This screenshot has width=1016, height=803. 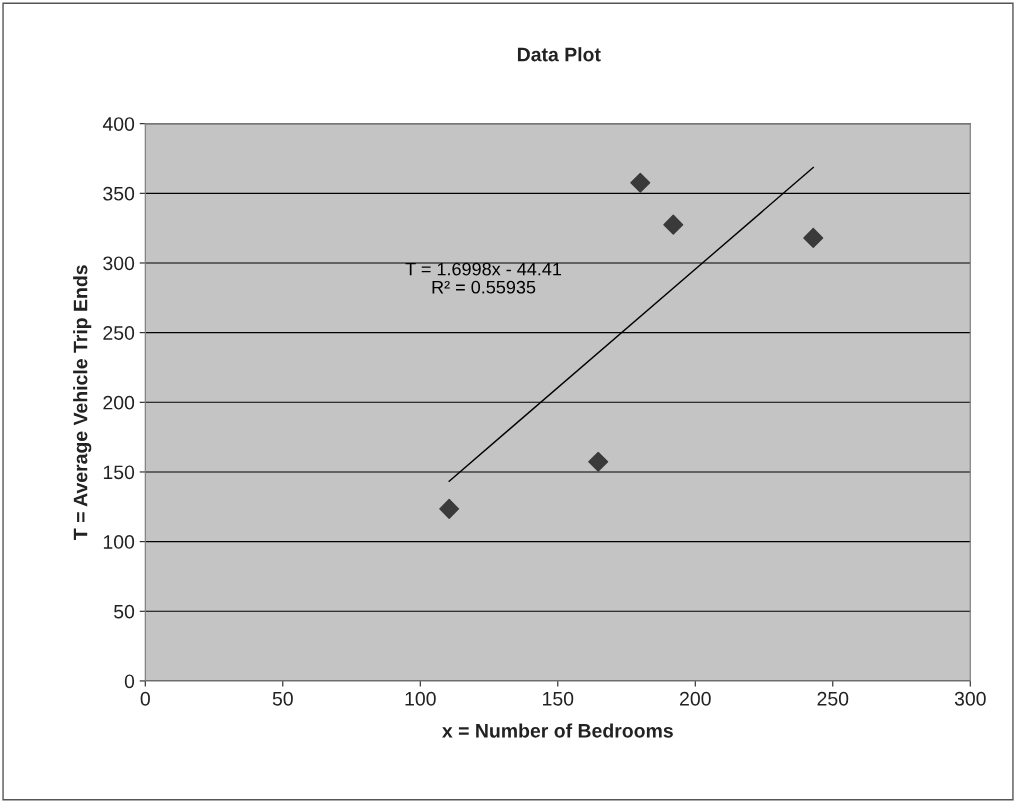 What do you see at coordinates (129, 681) in the screenshot?
I see `y-tick-label: 0` at bounding box center [129, 681].